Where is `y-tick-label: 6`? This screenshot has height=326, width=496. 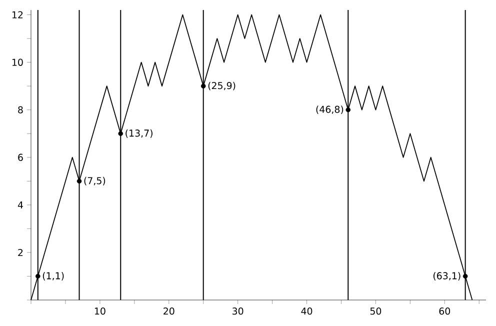 y-tick-label: 6 is located at coordinates (20, 157).